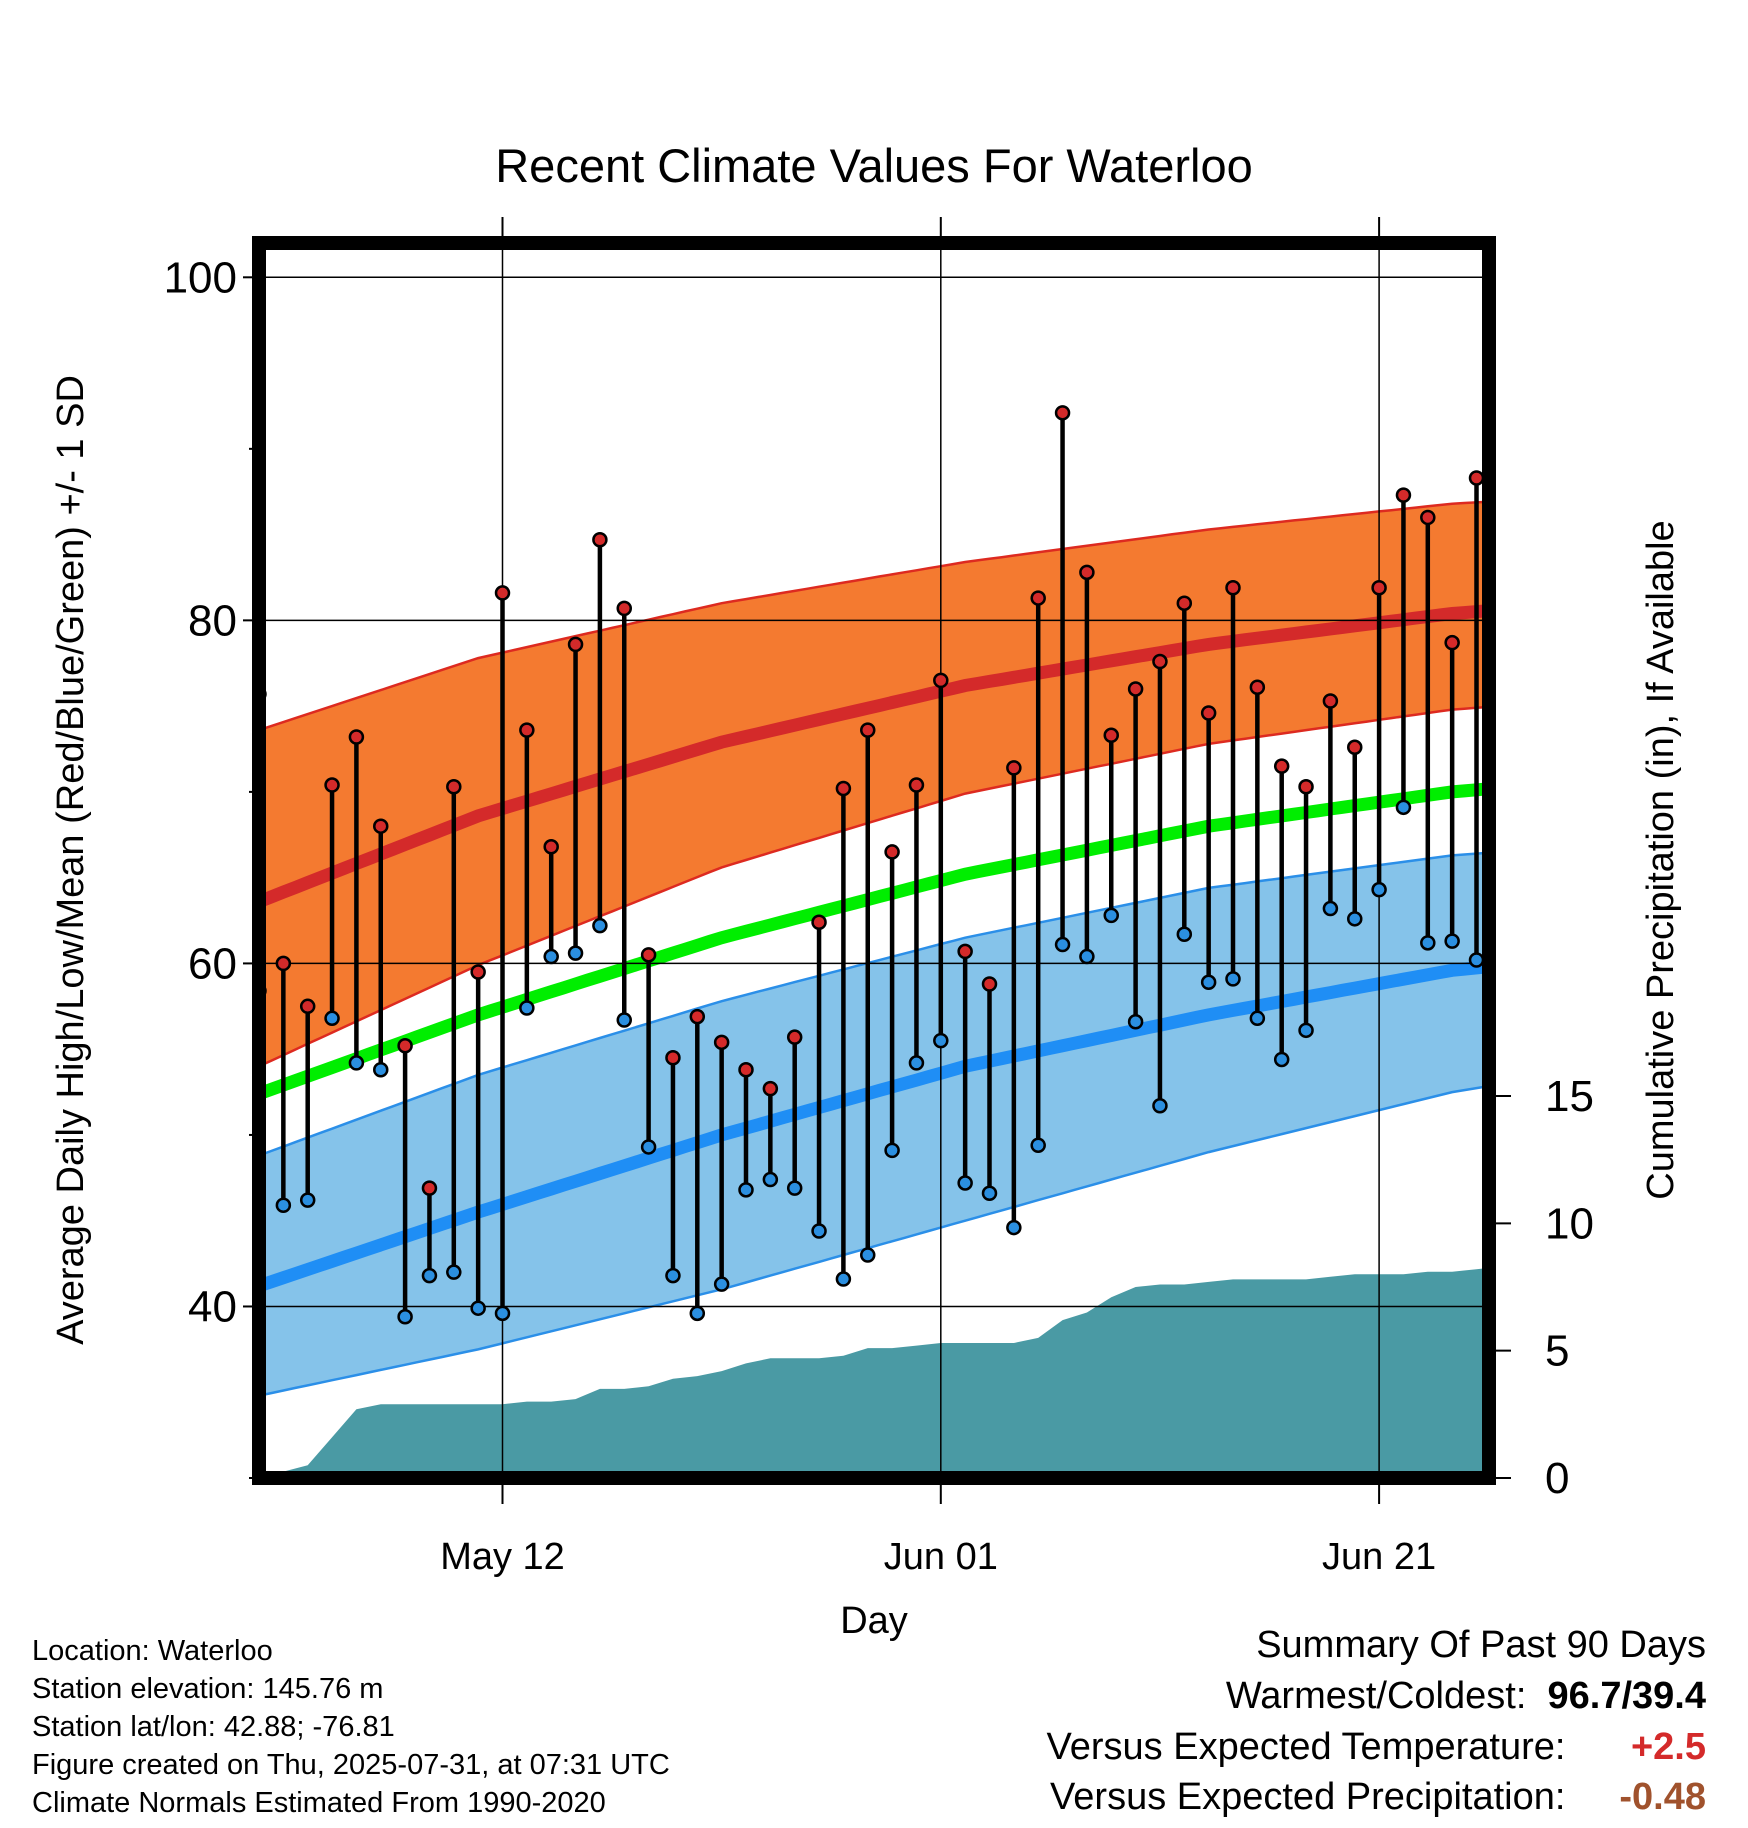  Describe the element at coordinates (152, 1651) in the screenshot. I see `location-text: Location: Waterloo` at that location.